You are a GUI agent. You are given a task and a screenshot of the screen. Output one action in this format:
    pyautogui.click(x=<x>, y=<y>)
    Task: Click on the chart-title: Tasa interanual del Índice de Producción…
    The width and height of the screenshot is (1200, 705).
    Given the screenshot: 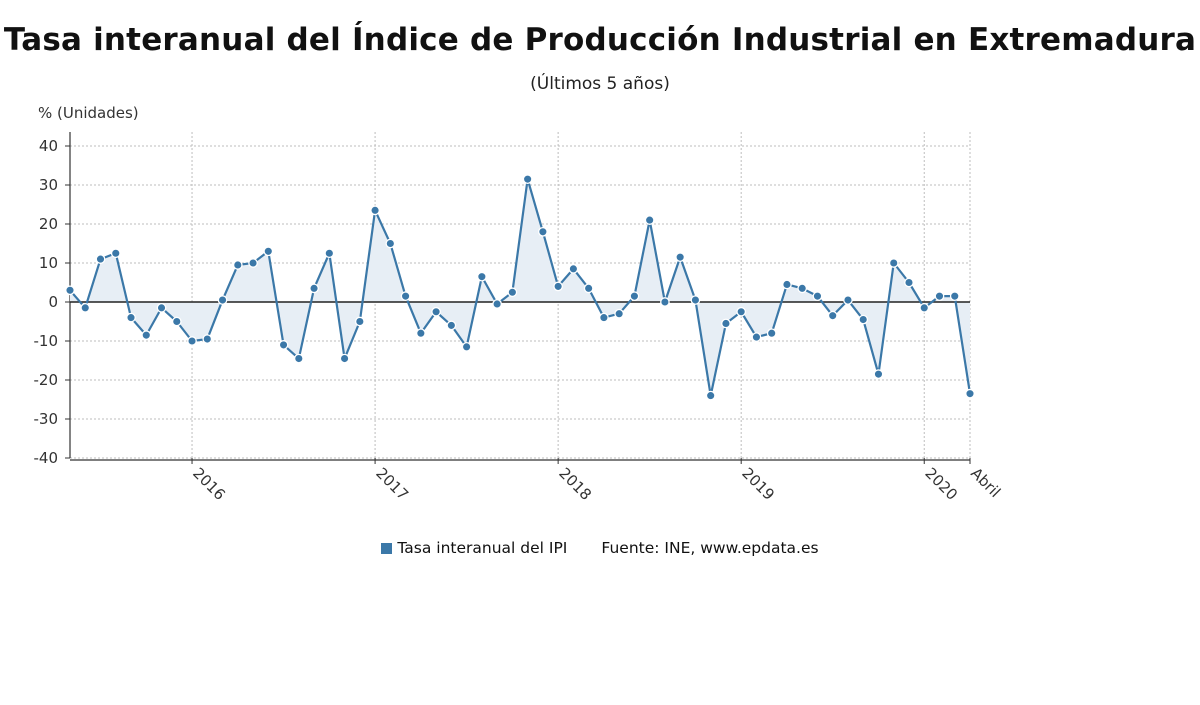 What is the action you would take?
    pyautogui.click(x=600, y=40)
    